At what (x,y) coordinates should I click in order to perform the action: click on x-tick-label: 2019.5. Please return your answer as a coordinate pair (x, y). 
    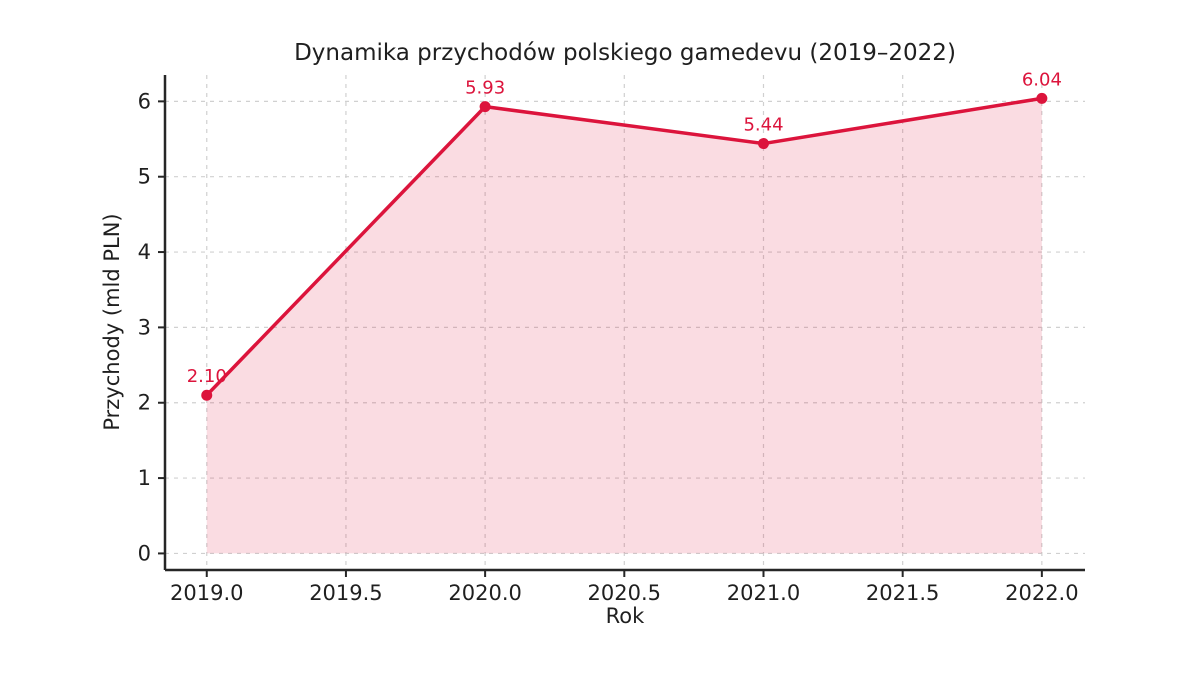
    Looking at the image, I should click on (345, 593).